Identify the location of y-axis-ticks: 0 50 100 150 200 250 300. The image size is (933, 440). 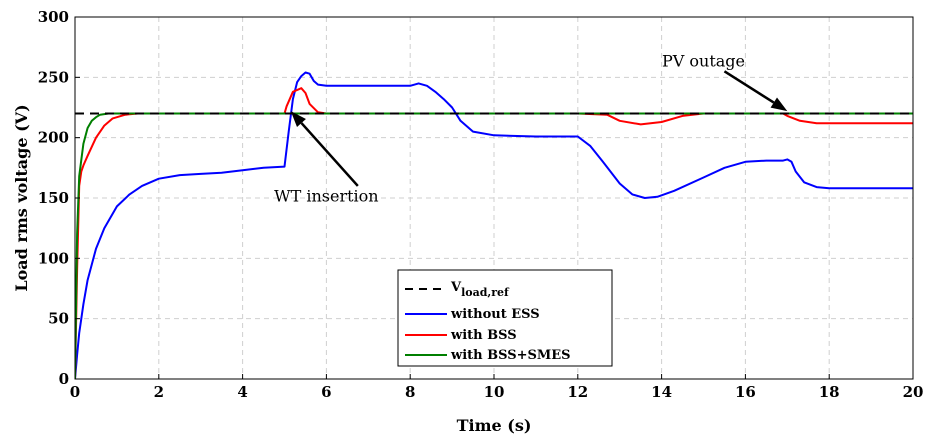
(59, 198).